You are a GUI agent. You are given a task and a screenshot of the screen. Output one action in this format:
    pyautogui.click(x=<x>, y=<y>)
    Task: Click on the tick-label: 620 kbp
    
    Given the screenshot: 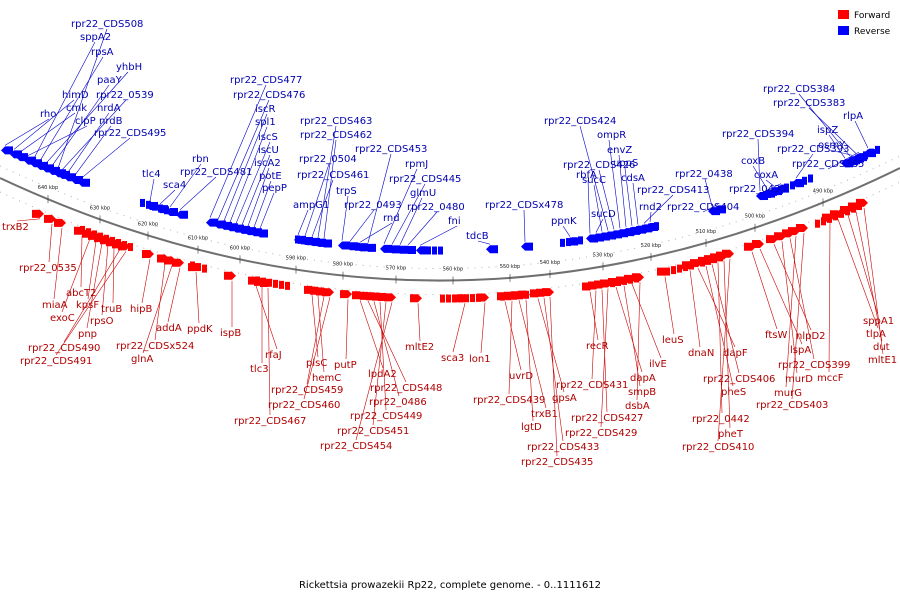 What is the action you would take?
    pyautogui.click(x=148, y=224)
    